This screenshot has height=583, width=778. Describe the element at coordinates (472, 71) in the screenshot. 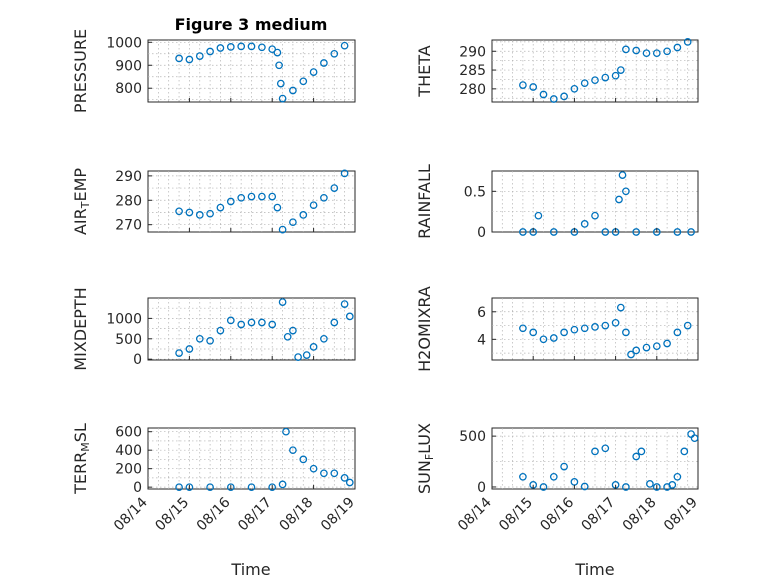

I see `y-tick-label: 285` at that location.